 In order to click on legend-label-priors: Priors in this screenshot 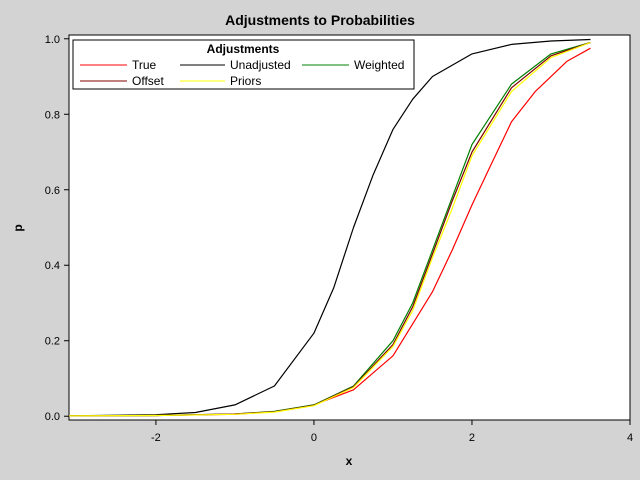, I will do `click(245, 81)`.